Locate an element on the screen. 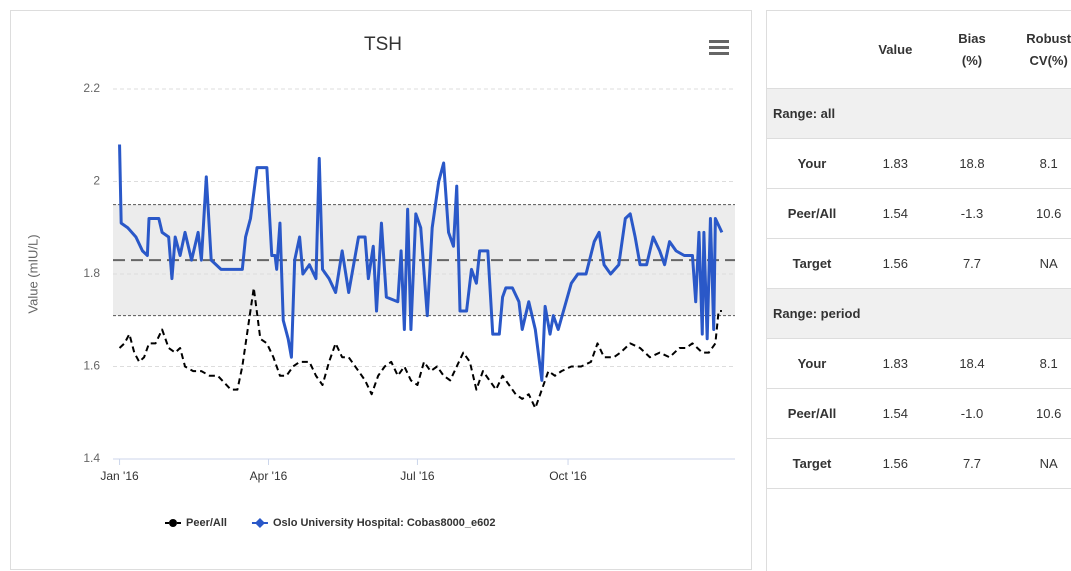  chart-title: TSH is located at coordinates (383, 44).